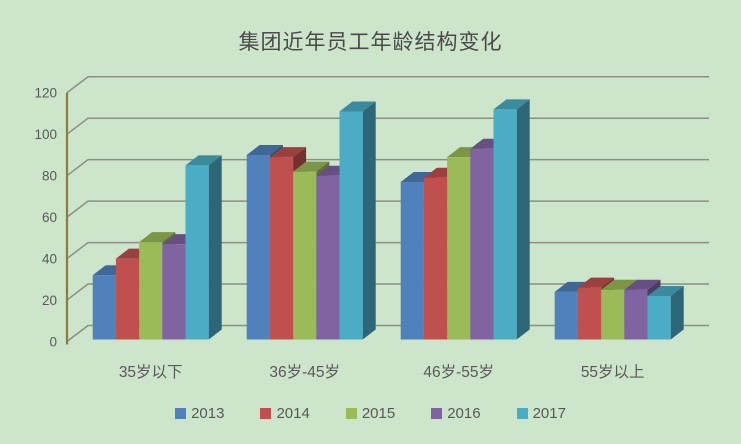 The image size is (741, 444). Describe the element at coordinates (464, 413) in the screenshot. I see `legend-label: 2016` at that location.